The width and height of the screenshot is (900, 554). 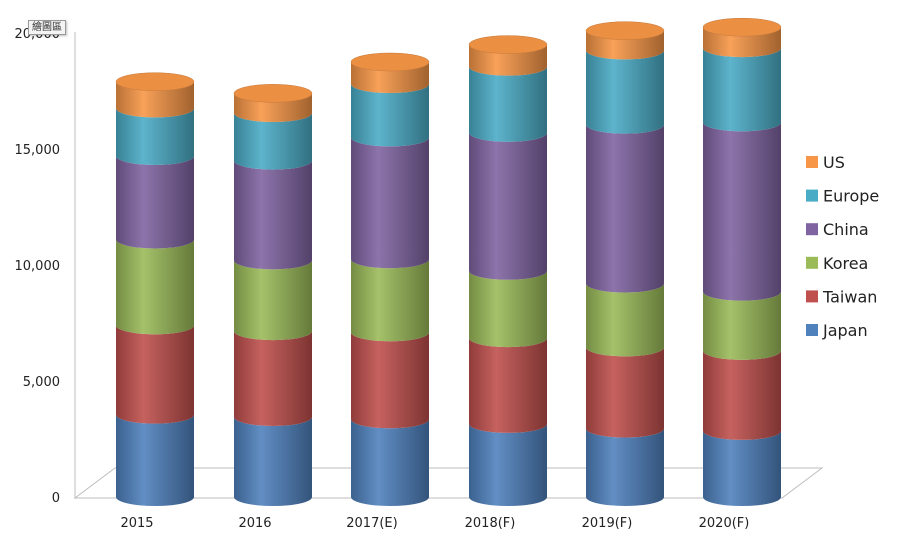 What do you see at coordinates (812, 229) in the screenshot?
I see `legend-swatch-china` at bounding box center [812, 229].